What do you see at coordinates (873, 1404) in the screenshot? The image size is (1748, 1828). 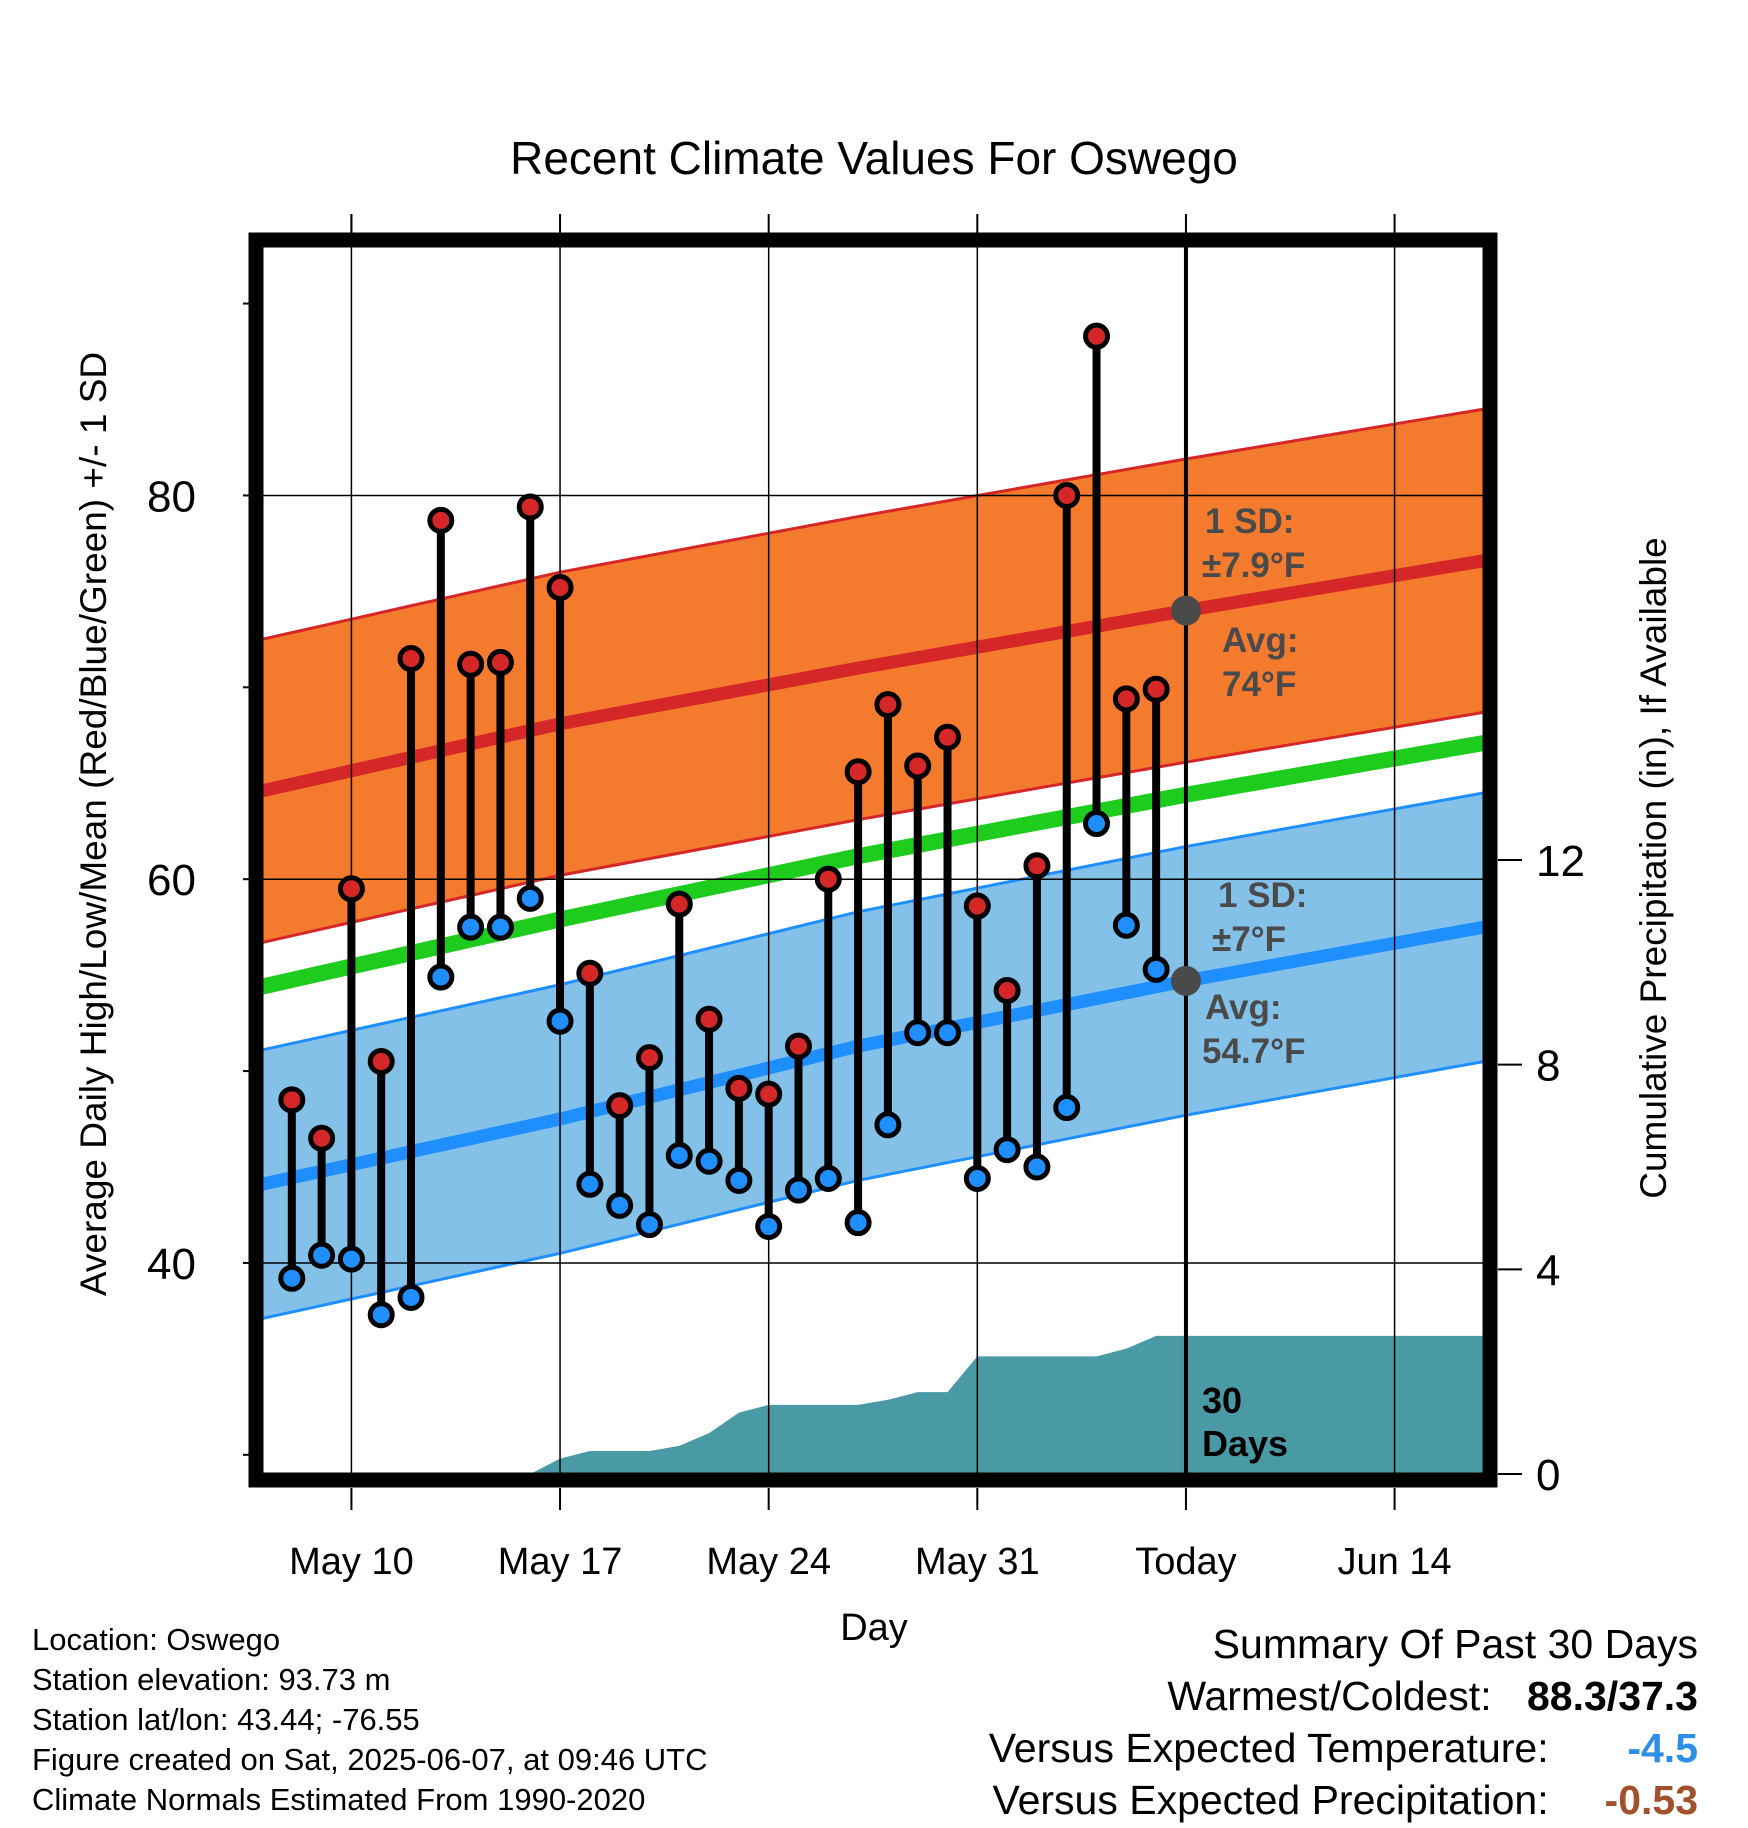 I see `precip-area` at bounding box center [873, 1404].